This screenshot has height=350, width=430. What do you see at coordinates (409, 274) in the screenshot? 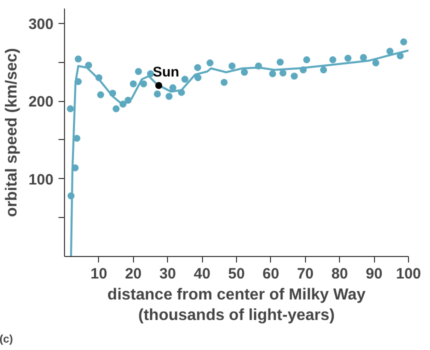
I see `x-tick-label: 100` at bounding box center [409, 274].